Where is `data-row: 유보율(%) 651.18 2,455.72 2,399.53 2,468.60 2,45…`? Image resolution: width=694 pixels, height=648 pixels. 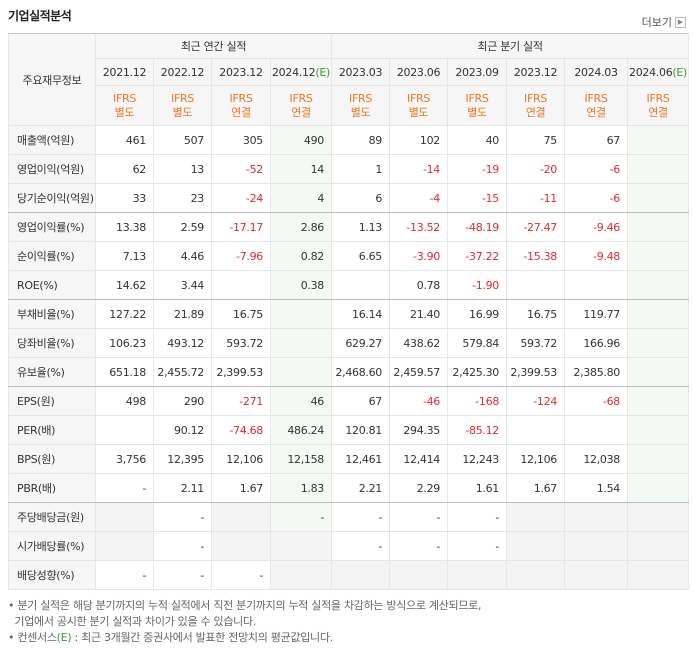
data-row: 유보율(%) 651.18 2,455.72 2,399.53 2,468.60 2,45… is located at coordinates (349, 372).